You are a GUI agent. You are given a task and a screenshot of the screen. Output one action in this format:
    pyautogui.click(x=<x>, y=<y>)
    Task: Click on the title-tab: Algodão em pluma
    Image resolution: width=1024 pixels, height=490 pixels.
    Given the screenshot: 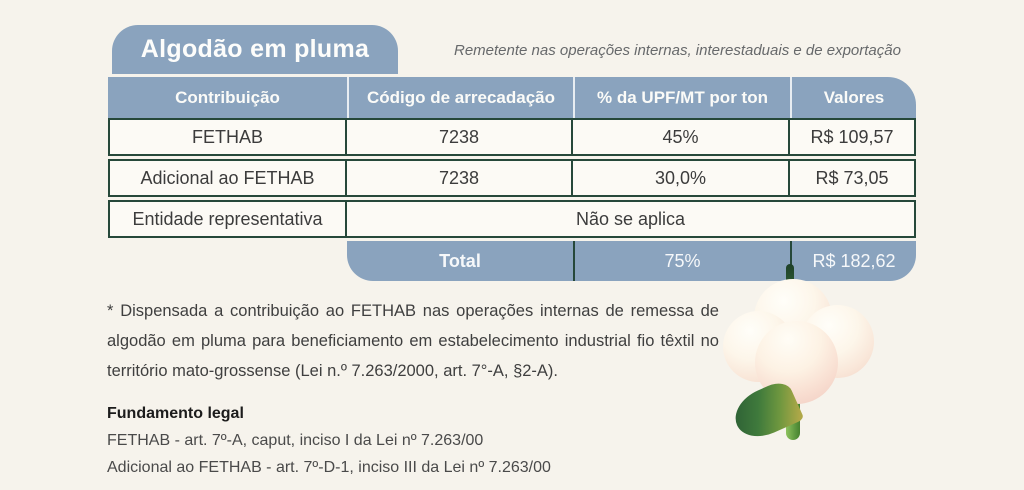 What is the action you would take?
    pyautogui.click(x=255, y=49)
    